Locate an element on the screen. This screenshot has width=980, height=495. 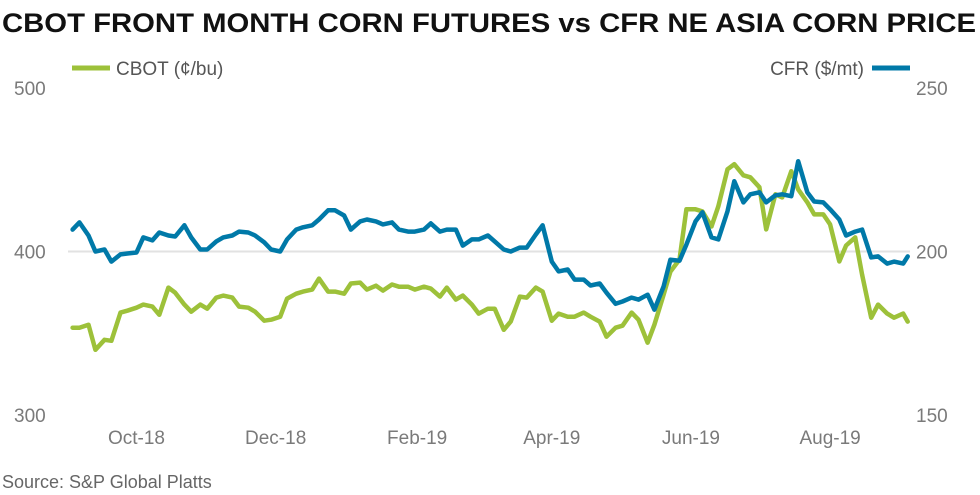
x-tick: Feb-19 is located at coordinates (417, 438).